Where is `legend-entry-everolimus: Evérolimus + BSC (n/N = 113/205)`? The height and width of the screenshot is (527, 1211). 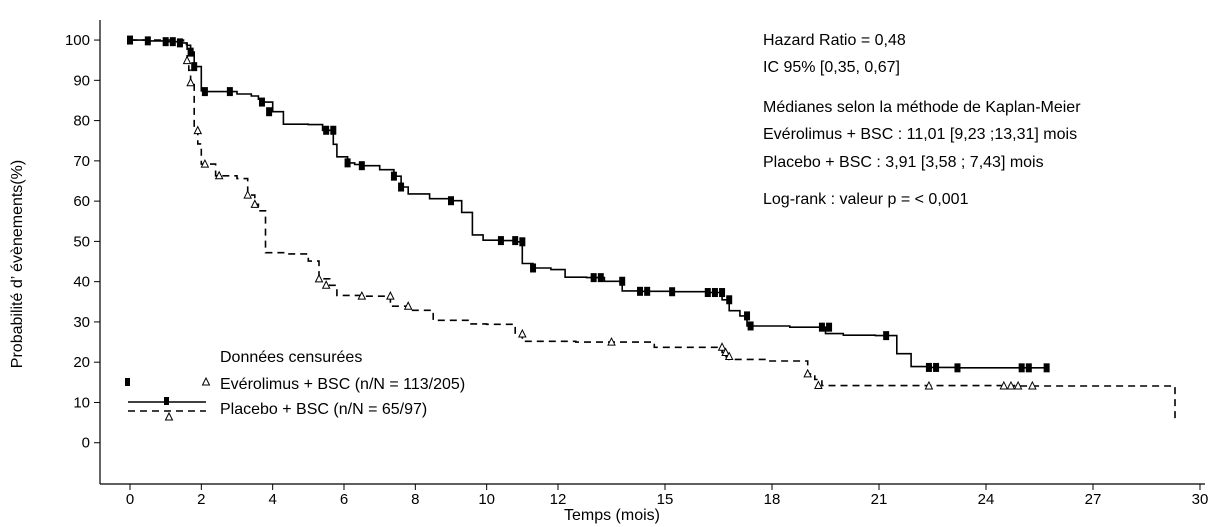
legend-entry-everolimus: Evérolimus + BSC (n/N = 113/205) is located at coordinates (342, 384).